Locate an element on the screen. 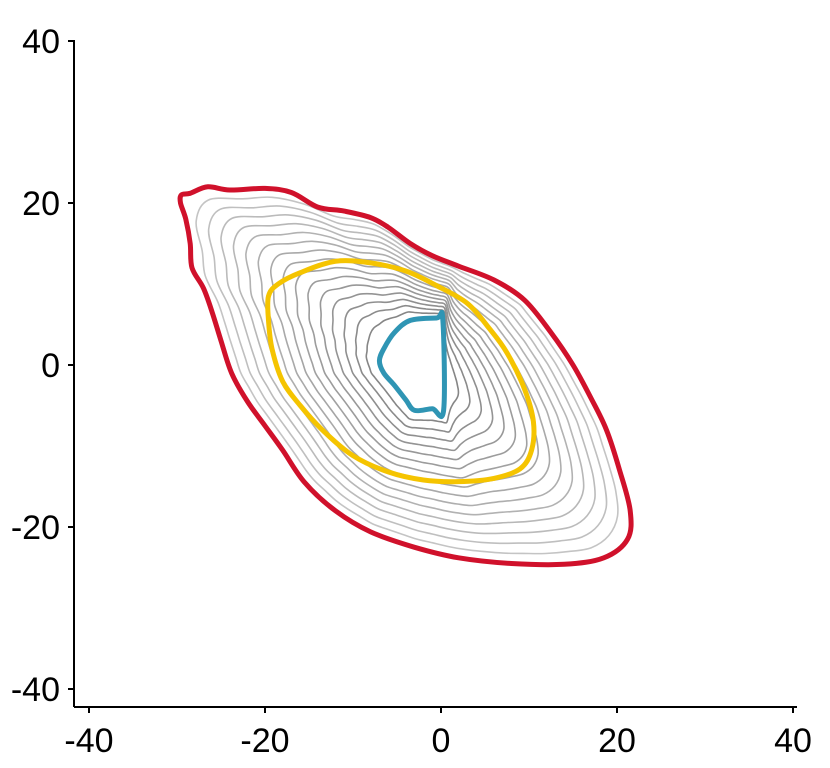 The width and height of the screenshot is (830, 768). x-tick-label: 20 is located at coordinates (617, 741).